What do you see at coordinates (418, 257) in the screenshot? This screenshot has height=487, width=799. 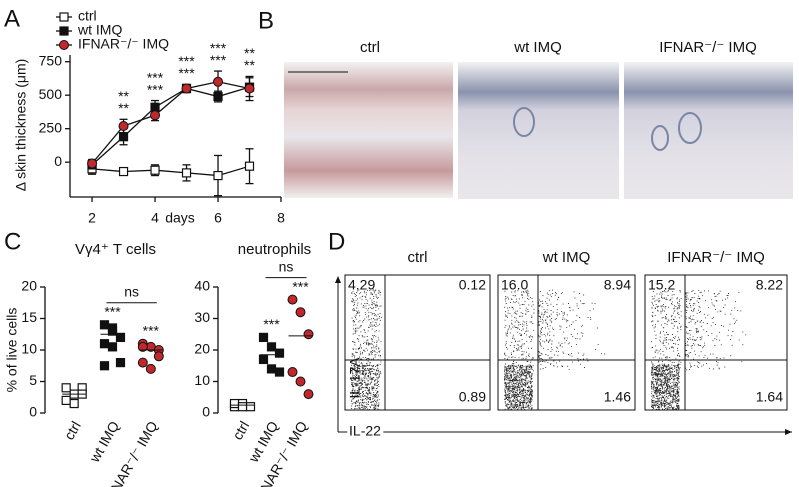 I see `plot-title: ctrl` at bounding box center [418, 257].